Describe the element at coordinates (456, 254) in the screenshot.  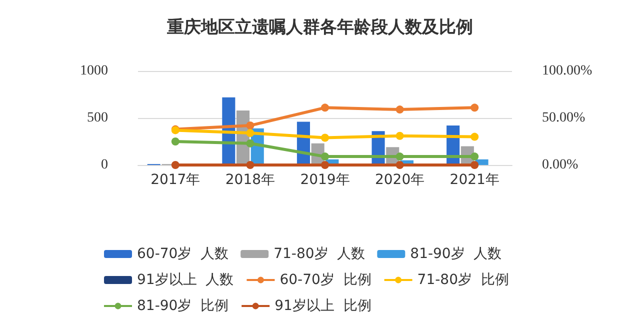
I see `legend-label: 81-90岁 人数` at that location.